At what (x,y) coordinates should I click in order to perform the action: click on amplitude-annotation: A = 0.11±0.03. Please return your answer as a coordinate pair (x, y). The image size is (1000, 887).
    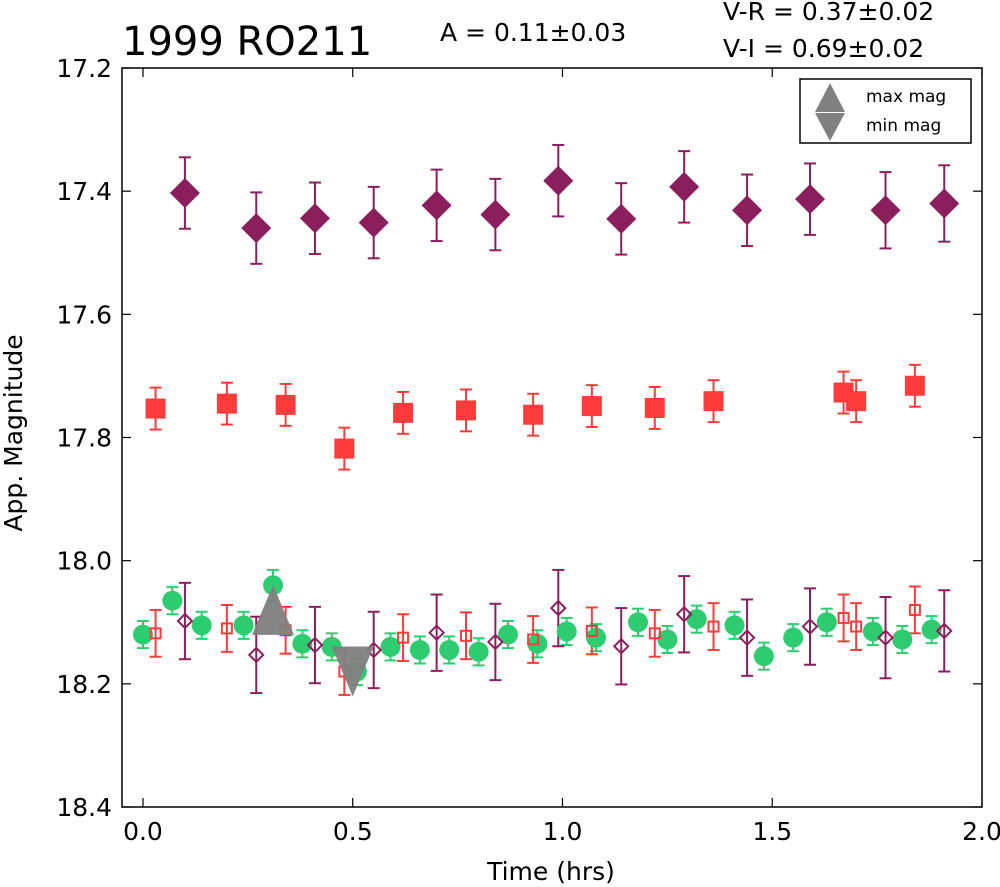
    Looking at the image, I should click on (533, 32).